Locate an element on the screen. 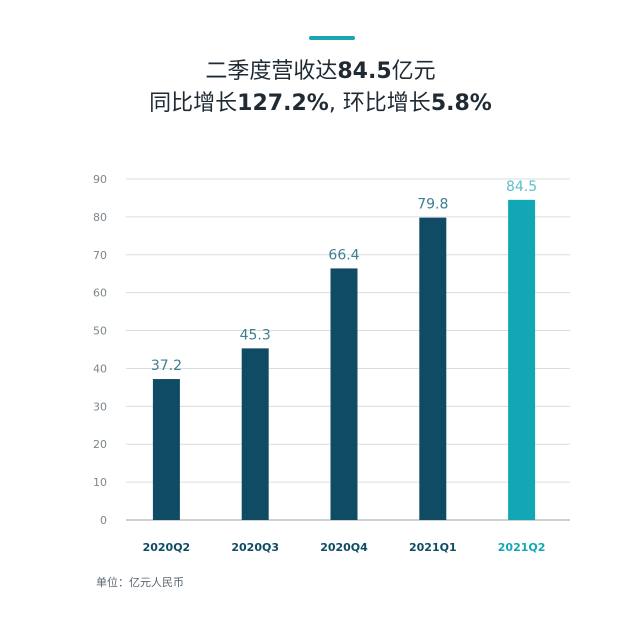 The height and width of the screenshot is (620, 641). unit-note: 单位：亿元人民币 is located at coordinates (140, 582).